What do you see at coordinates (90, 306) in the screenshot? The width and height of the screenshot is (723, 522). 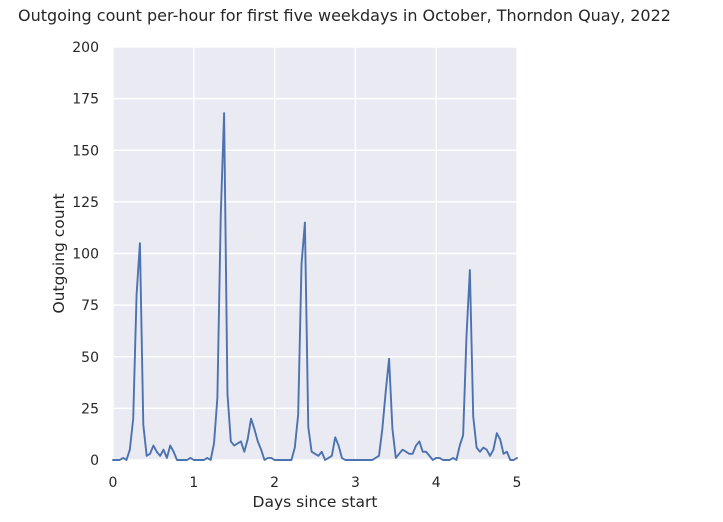 I see `y-tick-label: 75` at bounding box center [90, 306].